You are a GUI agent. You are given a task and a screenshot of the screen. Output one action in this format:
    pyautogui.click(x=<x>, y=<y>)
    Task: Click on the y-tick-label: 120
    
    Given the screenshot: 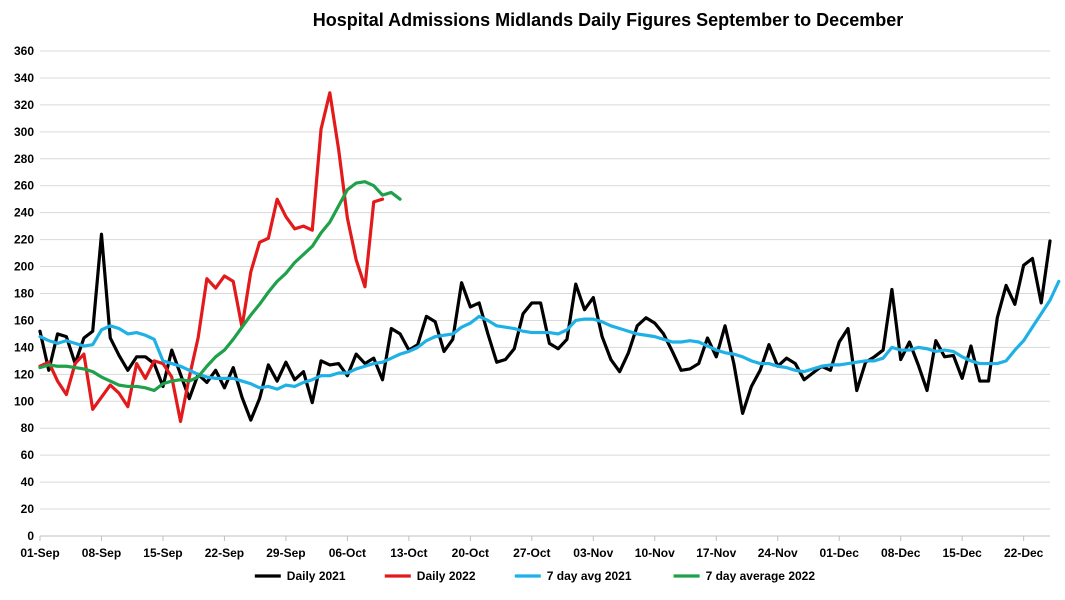 What is the action you would take?
    pyautogui.click(x=24, y=374)
    